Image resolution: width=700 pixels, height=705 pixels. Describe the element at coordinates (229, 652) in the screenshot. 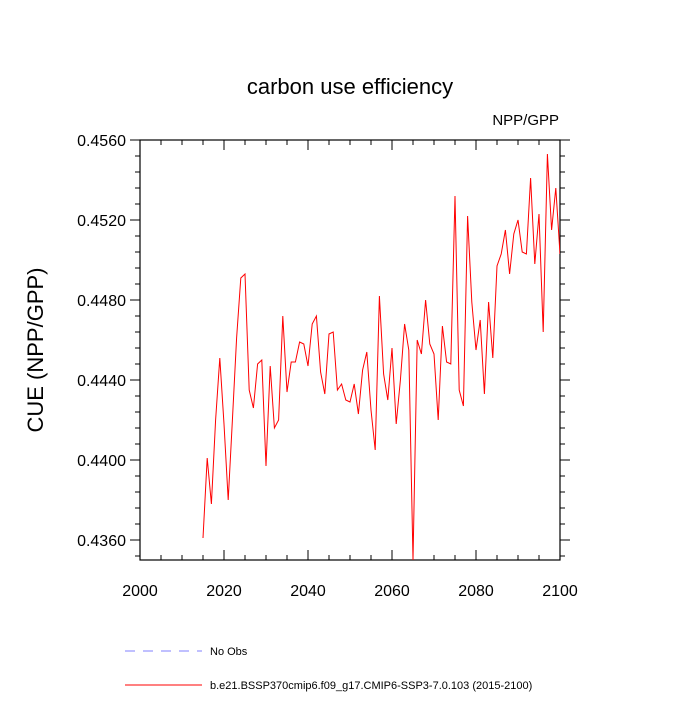

I see `legend-label-1: No Obs` at that location.